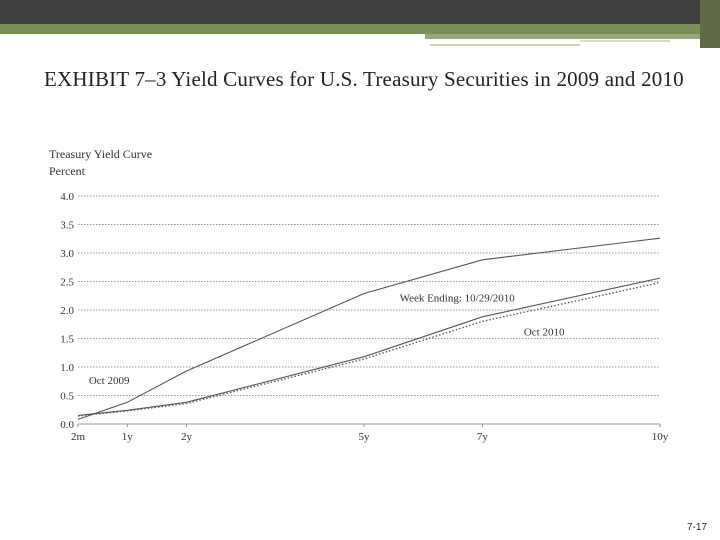 The width and height of the screenshot is (720, 540). I want to click on y-tick-label: 2.0, so click(67, 311).